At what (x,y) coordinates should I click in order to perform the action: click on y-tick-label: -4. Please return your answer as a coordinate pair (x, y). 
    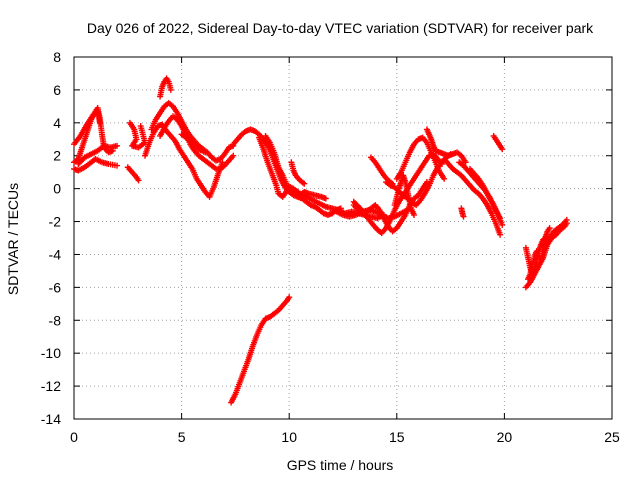
    Looking at the image, I should click on (55, 254).